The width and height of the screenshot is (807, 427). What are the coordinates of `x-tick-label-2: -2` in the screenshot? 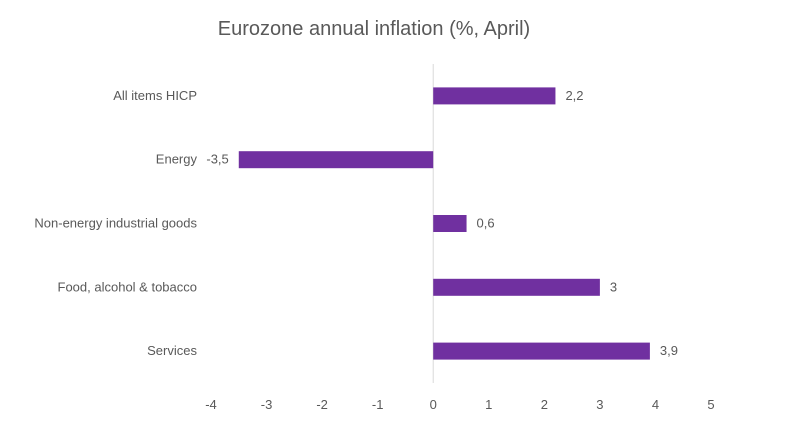 It's located at (322, 404).